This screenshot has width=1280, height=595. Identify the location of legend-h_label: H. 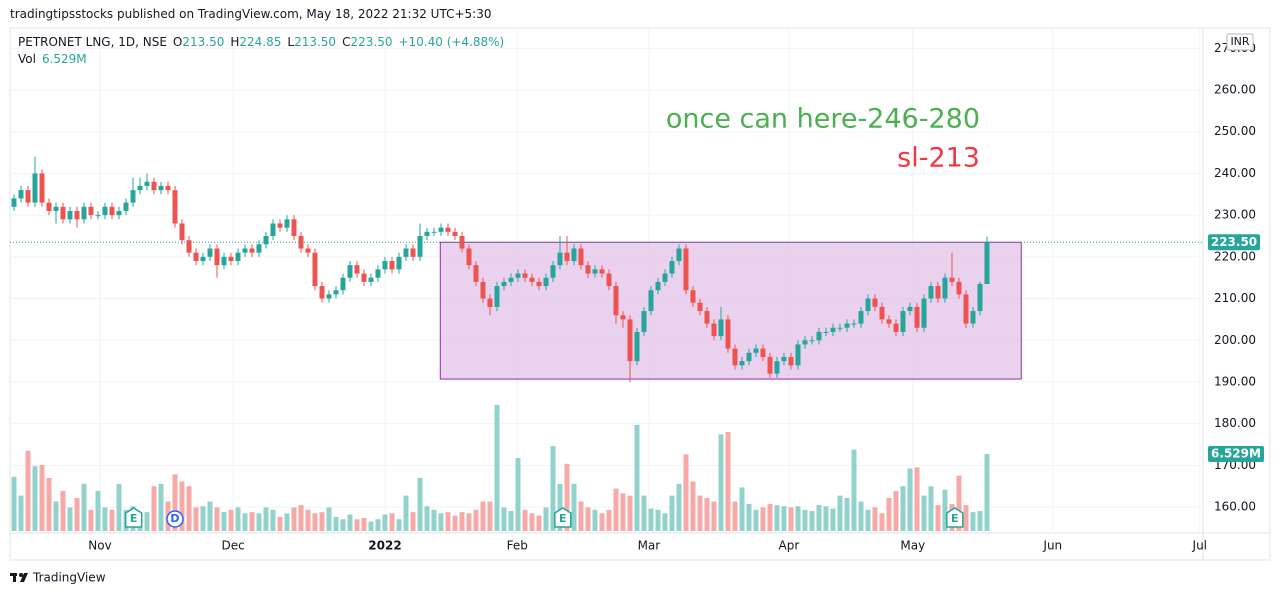
(234, 42).